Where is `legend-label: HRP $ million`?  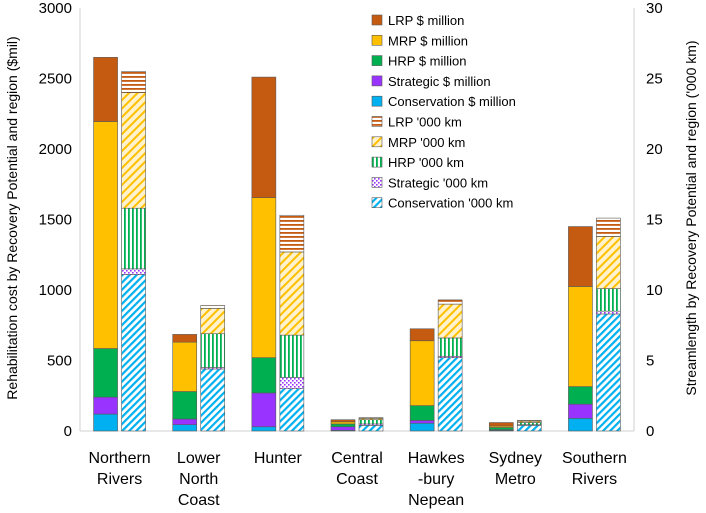
legend-label: HRP $ million is located at coordinates (427, 61).